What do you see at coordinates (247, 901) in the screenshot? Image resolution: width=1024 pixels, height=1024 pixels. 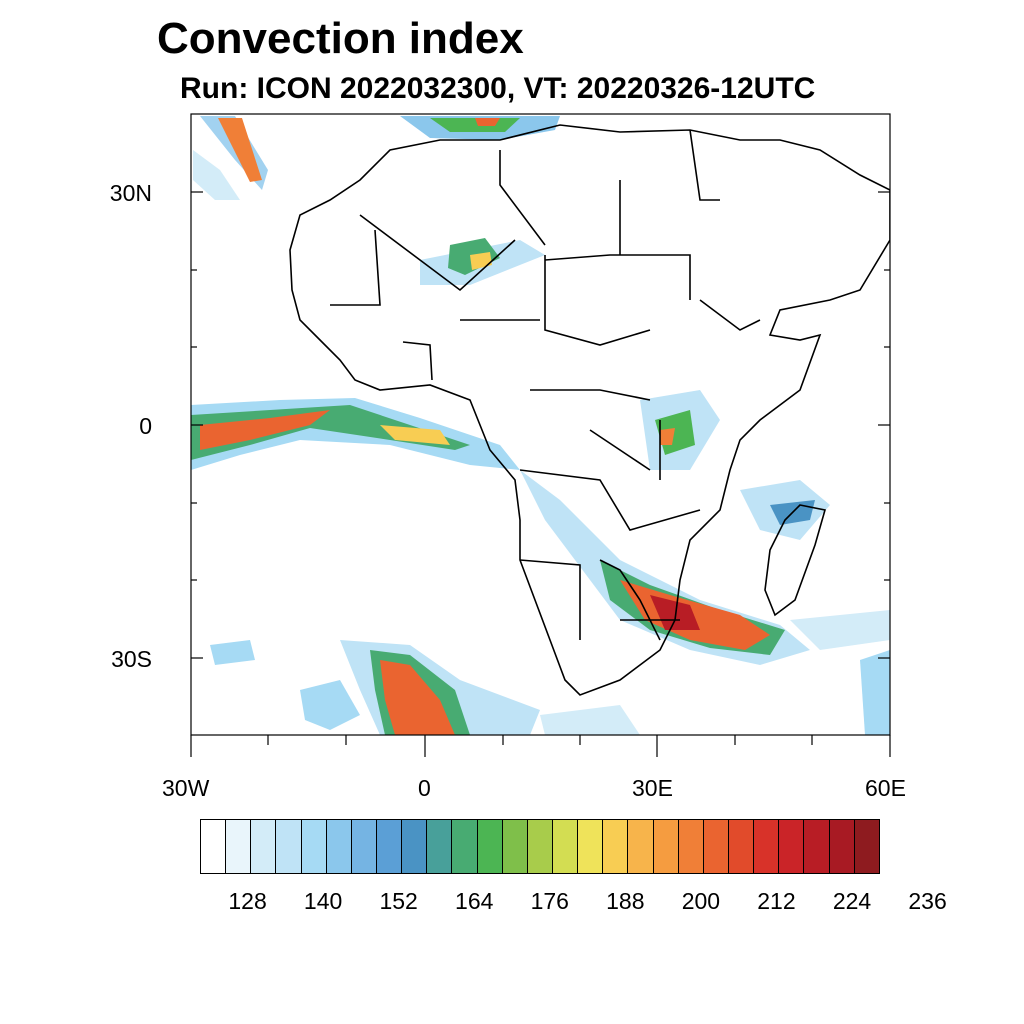 I see `colorbar-label: 128` at bounding box center [247, 901].